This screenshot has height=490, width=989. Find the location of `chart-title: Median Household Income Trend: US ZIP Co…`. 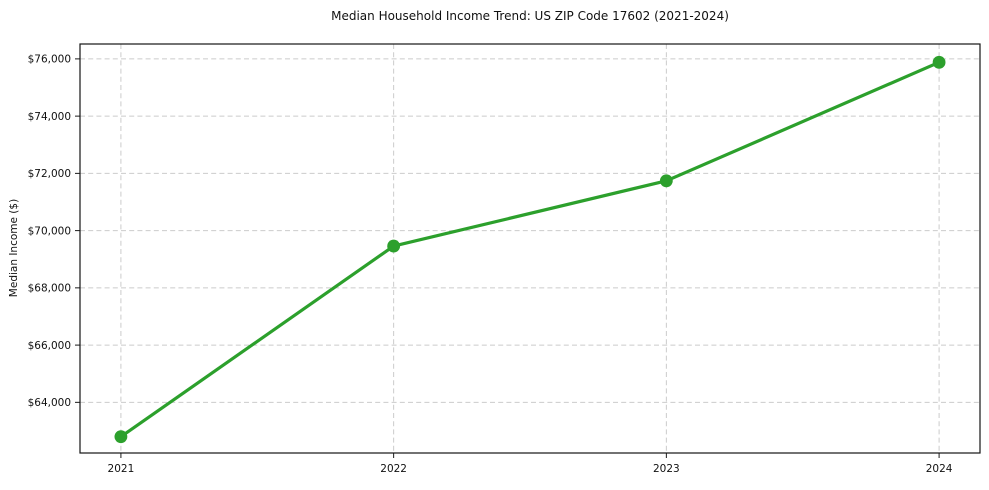

chart-title: Median Household Income Trend: US ZIP Co… is located at coordinates (530, 16).